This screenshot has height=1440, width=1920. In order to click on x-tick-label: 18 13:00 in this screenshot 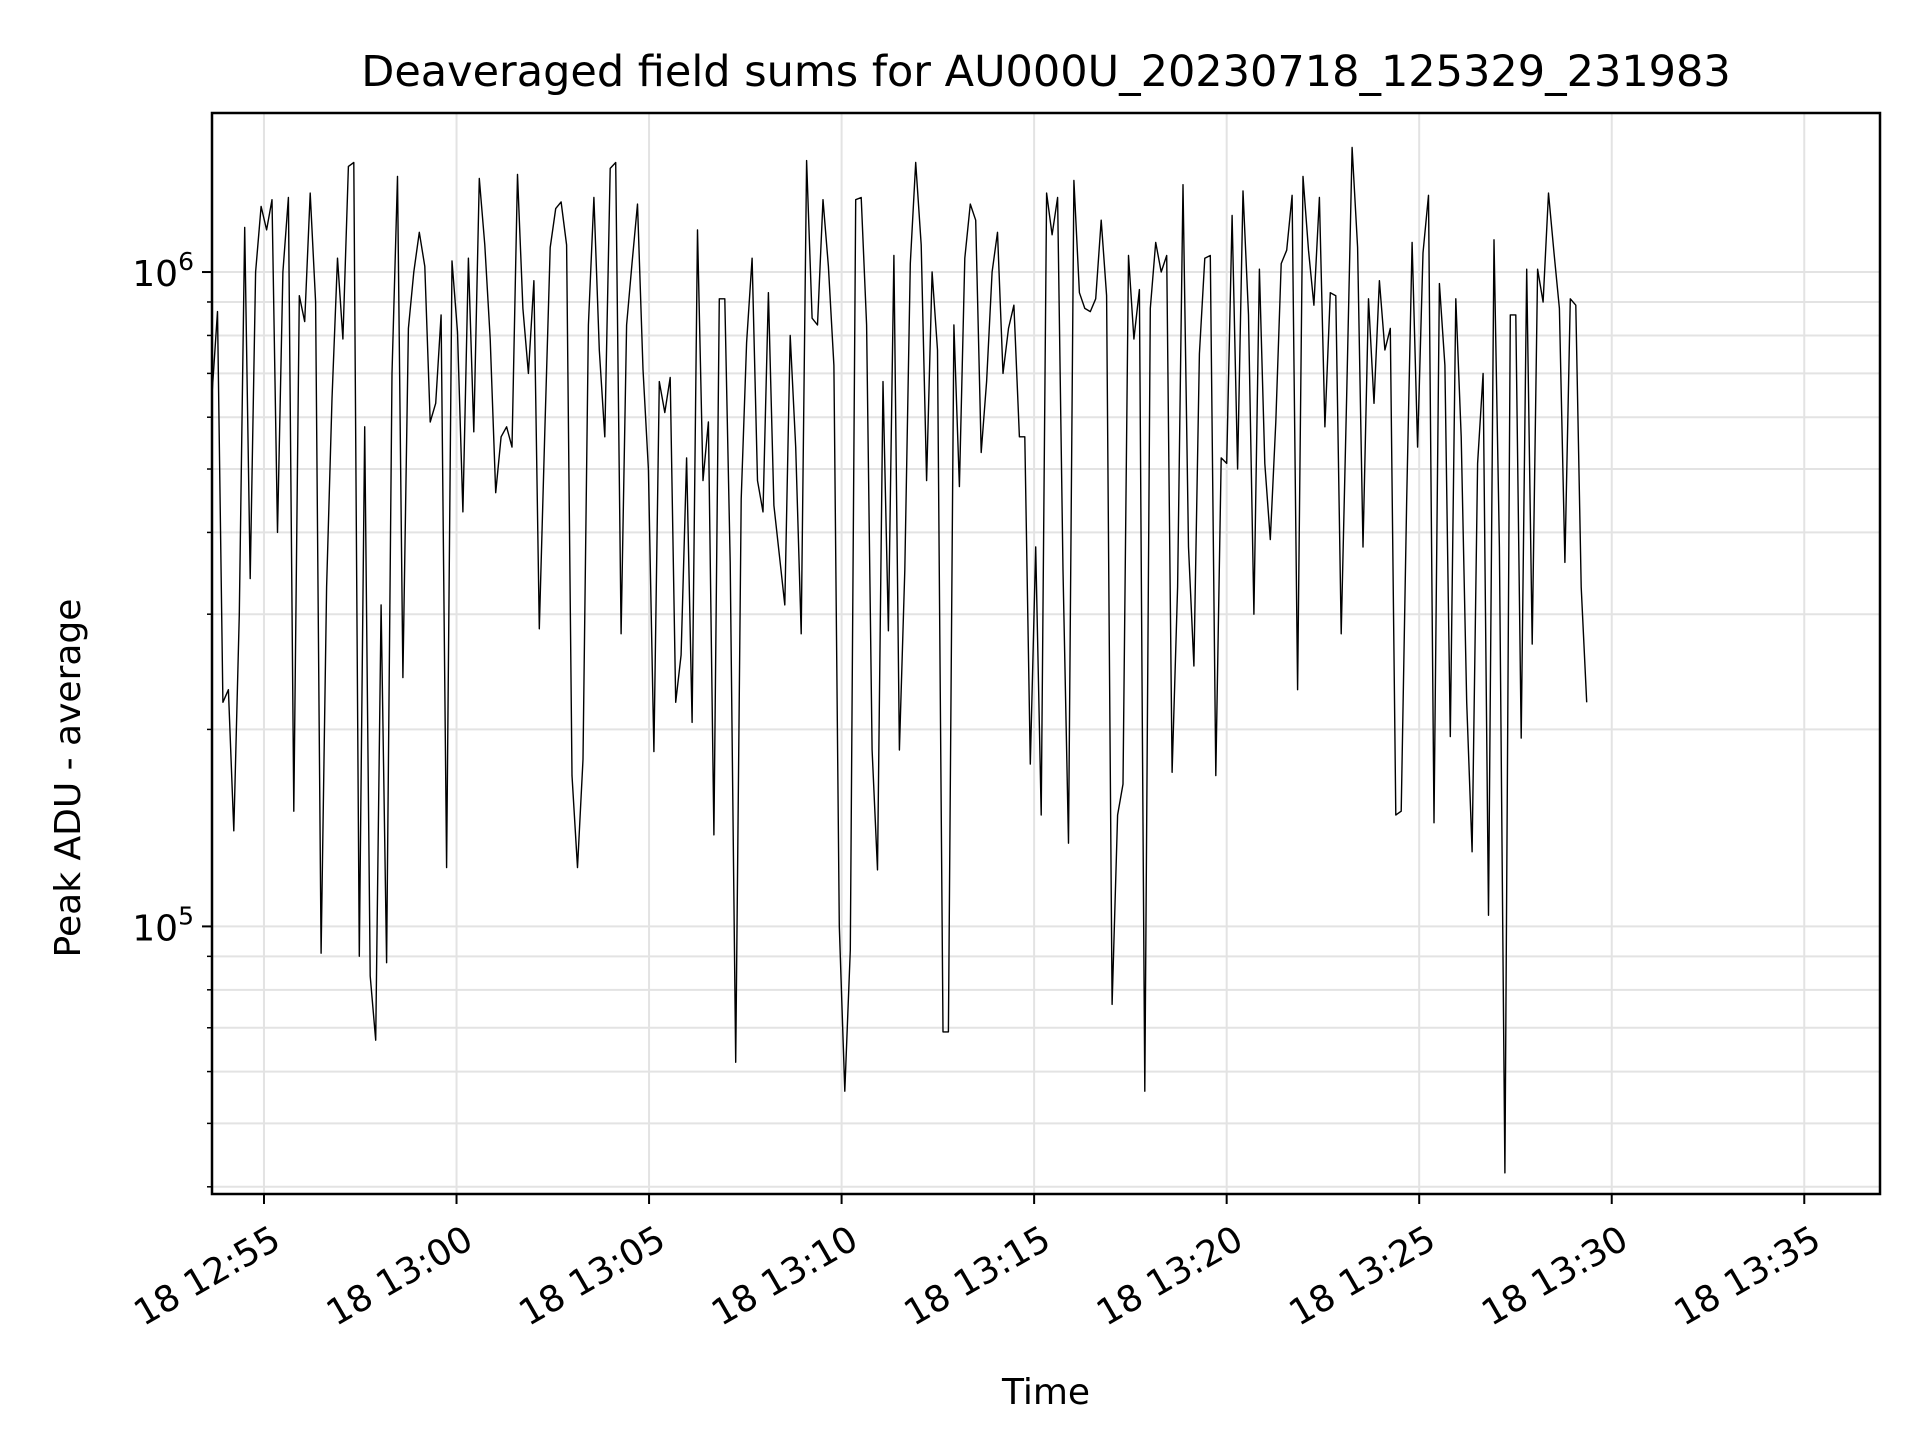, I will do `click(400, 1276)`.